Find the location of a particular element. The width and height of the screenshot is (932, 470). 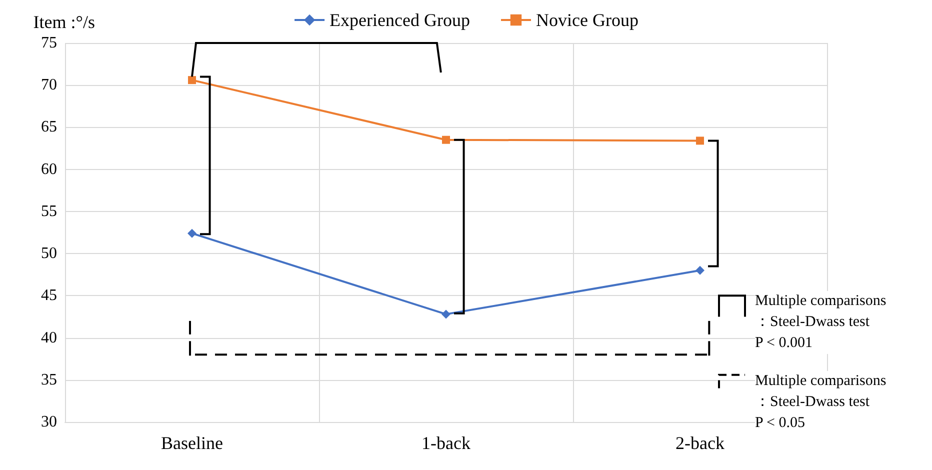

y-tick-label: 70 is located at coordinates (49, 85).